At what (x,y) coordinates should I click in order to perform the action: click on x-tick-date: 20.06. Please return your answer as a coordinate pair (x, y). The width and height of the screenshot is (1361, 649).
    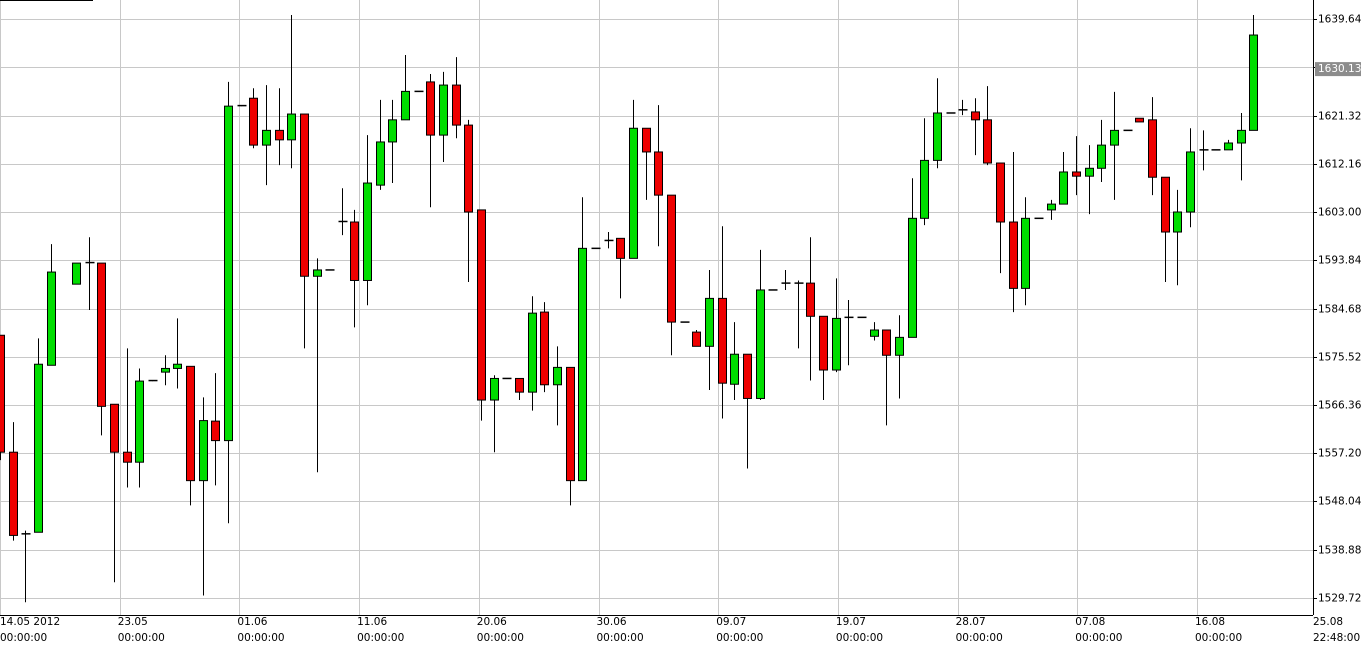
    Looking at the image, I should click on (492, 622).